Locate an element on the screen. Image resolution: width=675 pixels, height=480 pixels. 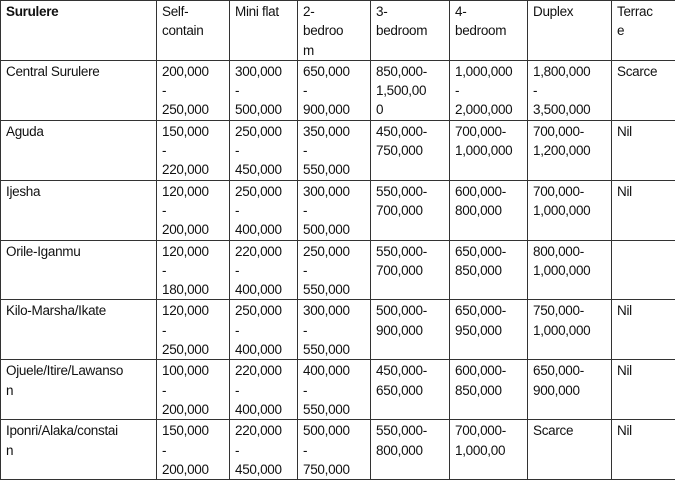
cell-2-bedroom: 400,000 - 550,000 is located at coordinates (334, 390).